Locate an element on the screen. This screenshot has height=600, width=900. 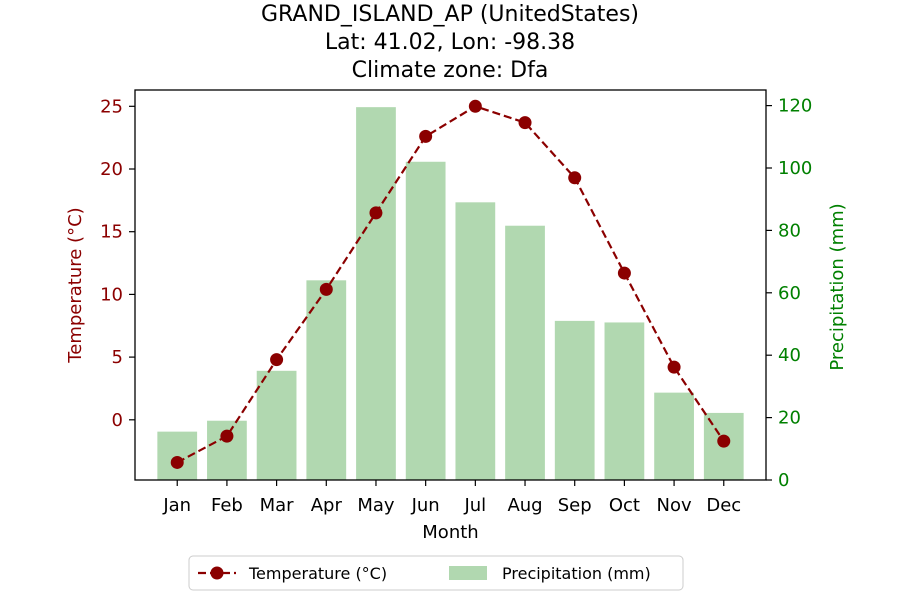
chart-title-line: Lat: 41.02, Lon: -98.38 is located at coordinates (450, 42).